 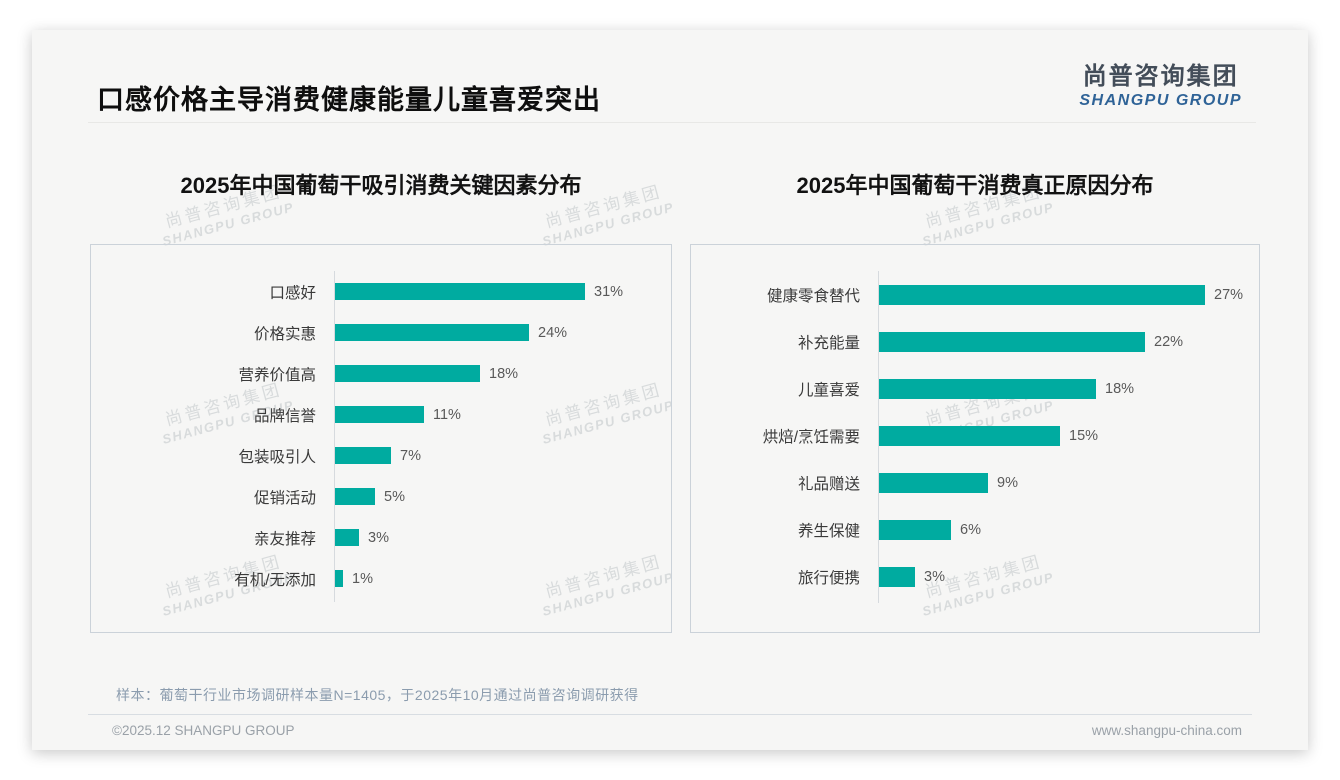 I want to click on category-label: 补充能量, so click(x=828, y=343).